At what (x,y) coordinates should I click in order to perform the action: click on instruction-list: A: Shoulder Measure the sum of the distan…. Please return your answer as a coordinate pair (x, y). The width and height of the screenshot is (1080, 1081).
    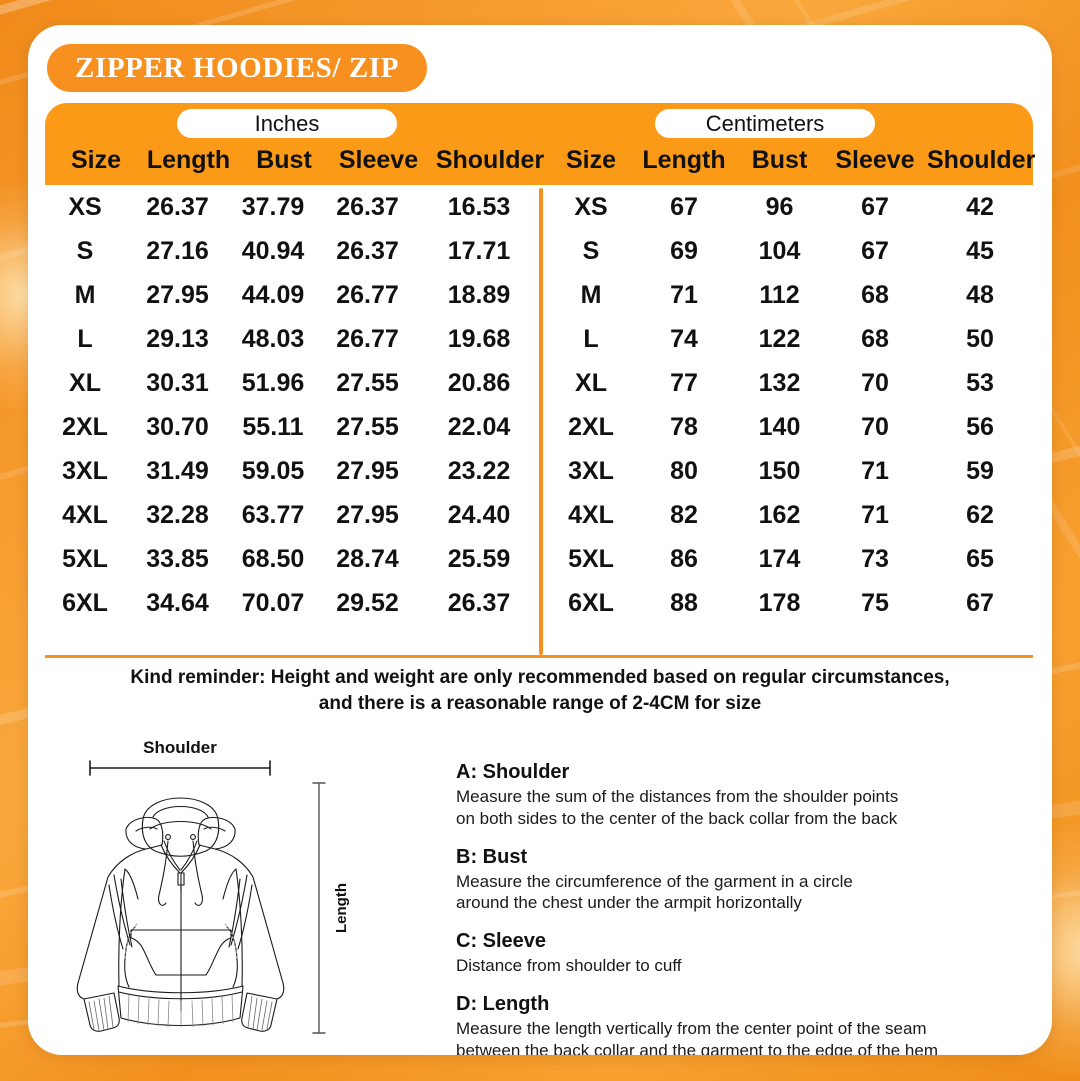
    Looking at the image, I should click on (746, 908).